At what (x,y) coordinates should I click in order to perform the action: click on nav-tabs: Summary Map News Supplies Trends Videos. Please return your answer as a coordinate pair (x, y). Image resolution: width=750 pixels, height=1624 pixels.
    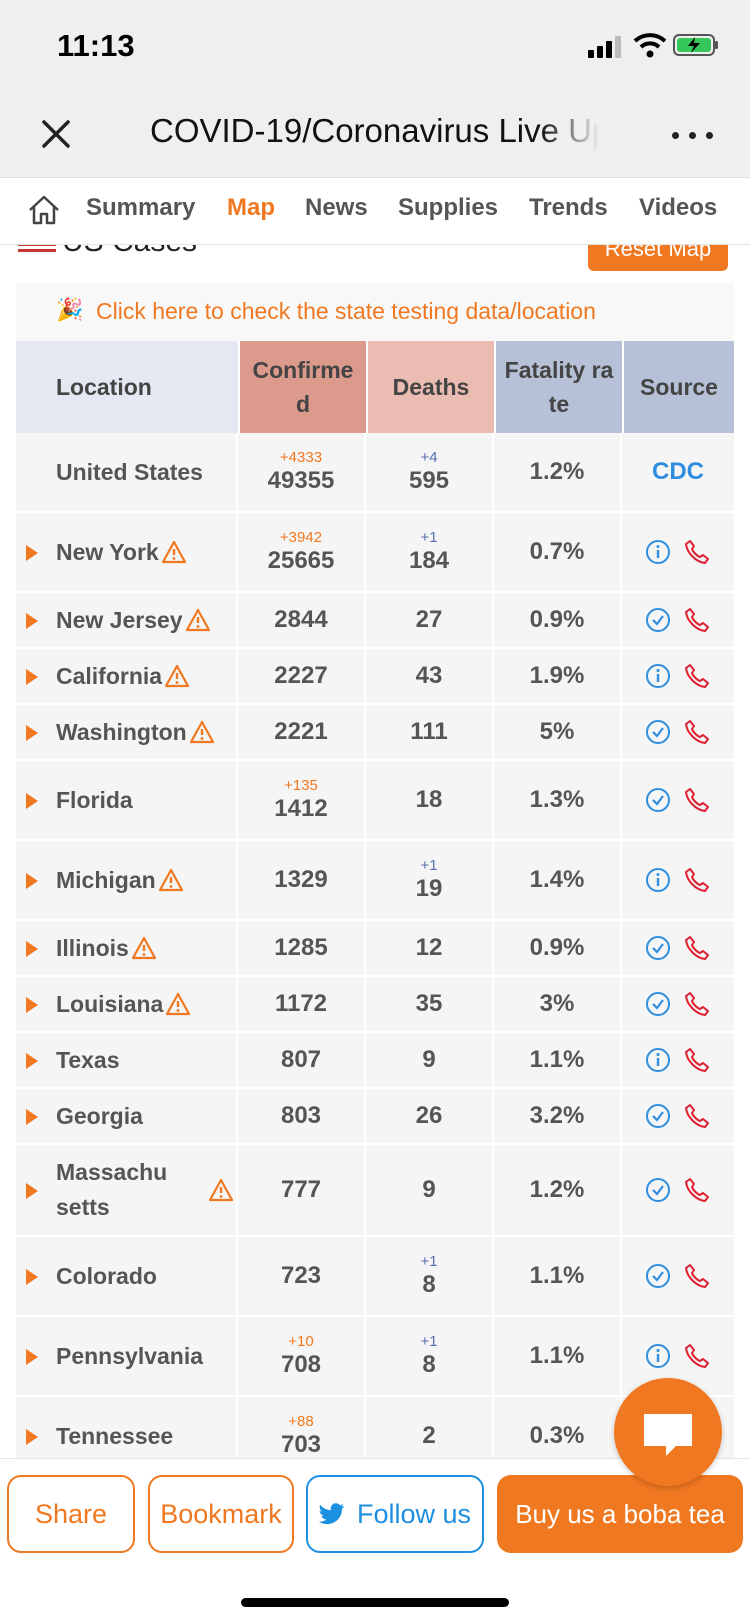
    Looking at the image, I should click on (375, 211).